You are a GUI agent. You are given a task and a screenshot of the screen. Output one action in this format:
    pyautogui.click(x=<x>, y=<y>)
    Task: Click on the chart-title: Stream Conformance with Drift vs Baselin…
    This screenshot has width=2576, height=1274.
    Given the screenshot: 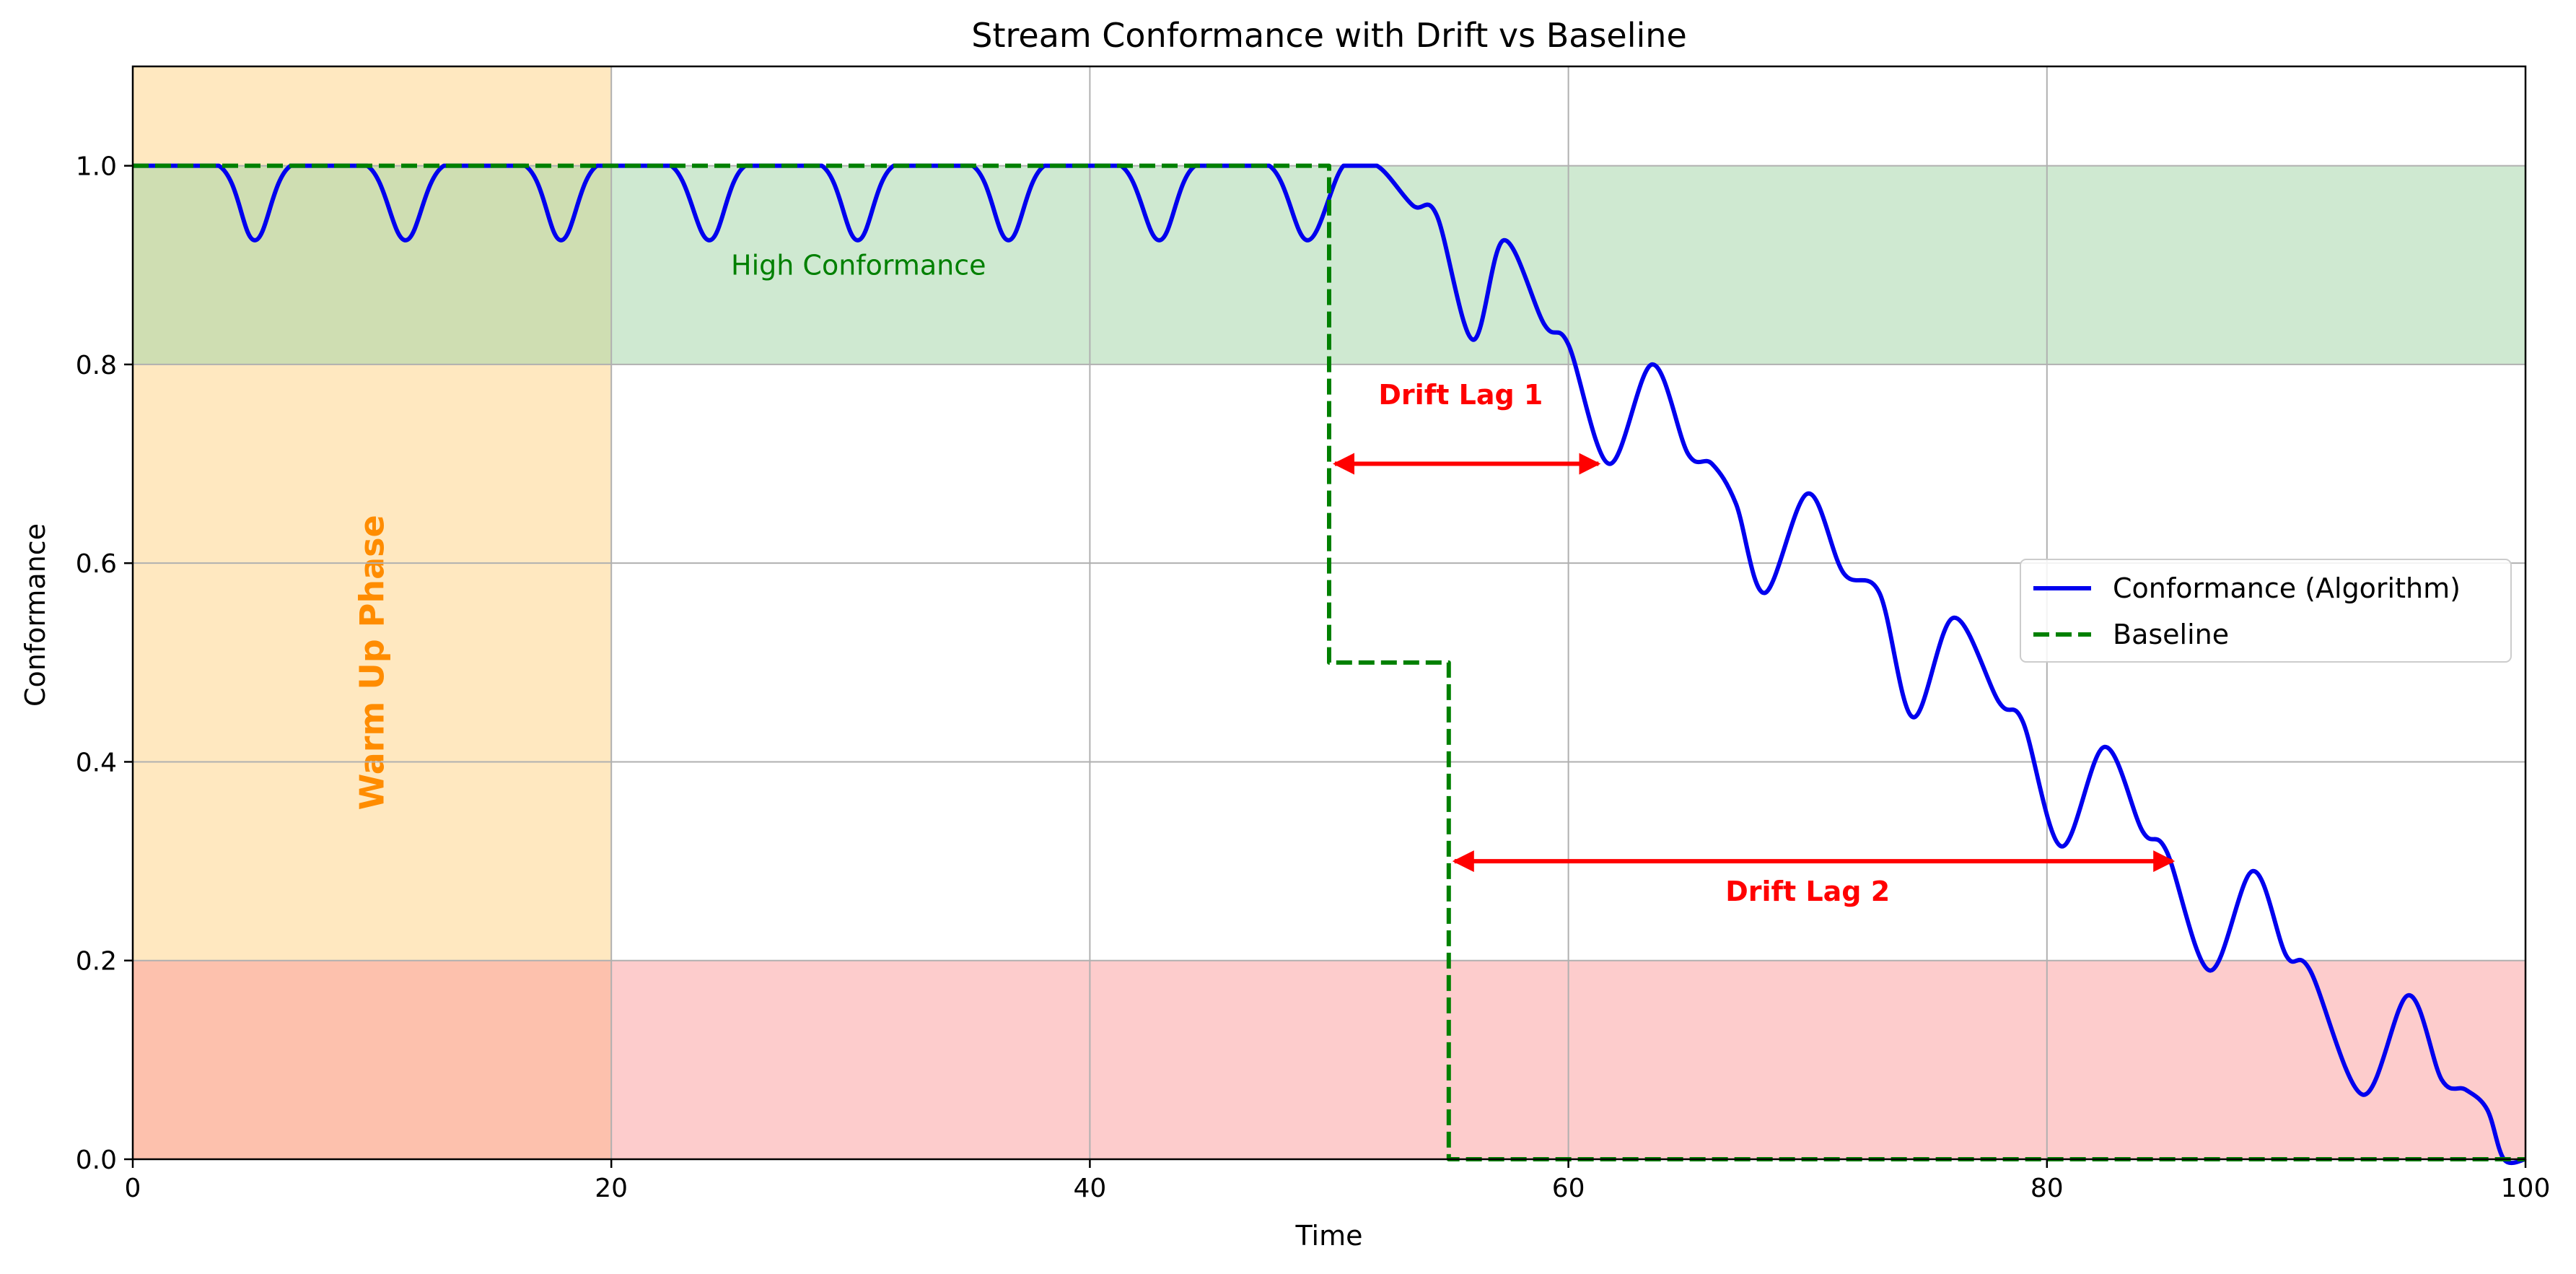 What is the action you would take?
    pyautogui.click(x=1329, y=36)
    